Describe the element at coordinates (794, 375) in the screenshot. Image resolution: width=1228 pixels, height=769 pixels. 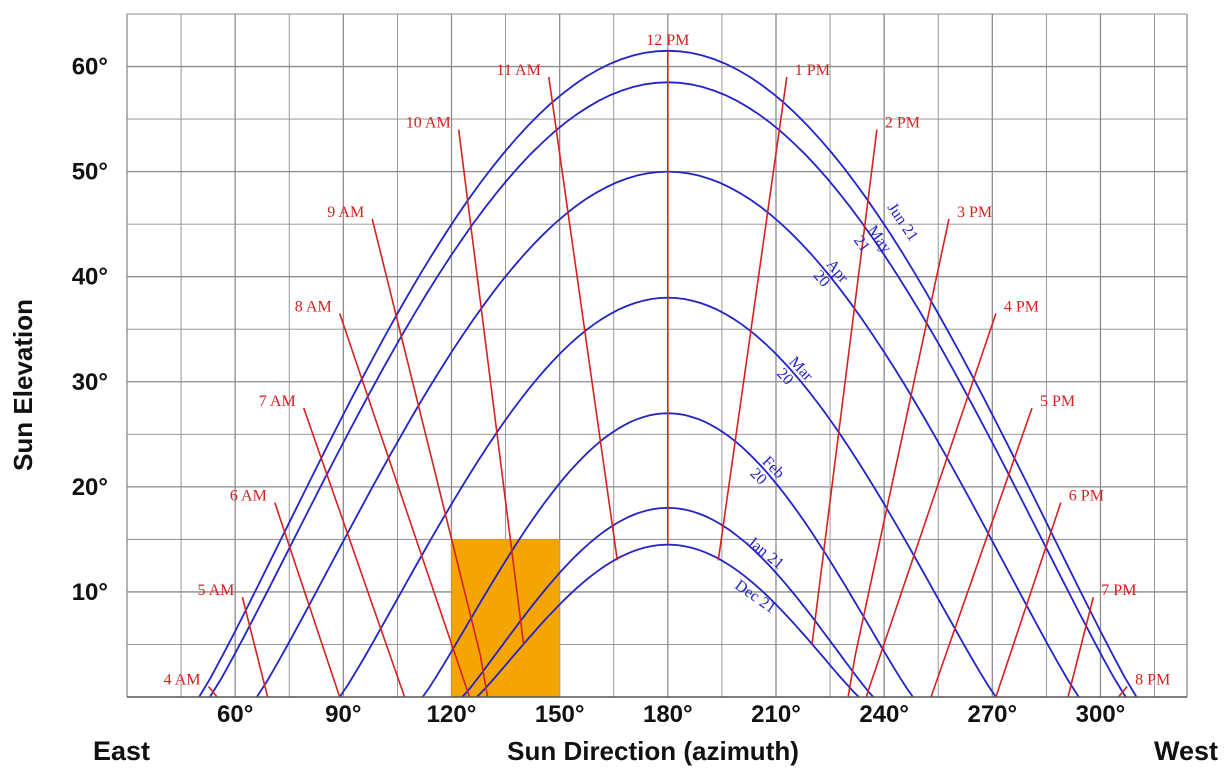
I see `date-label: Mar20` at that location.